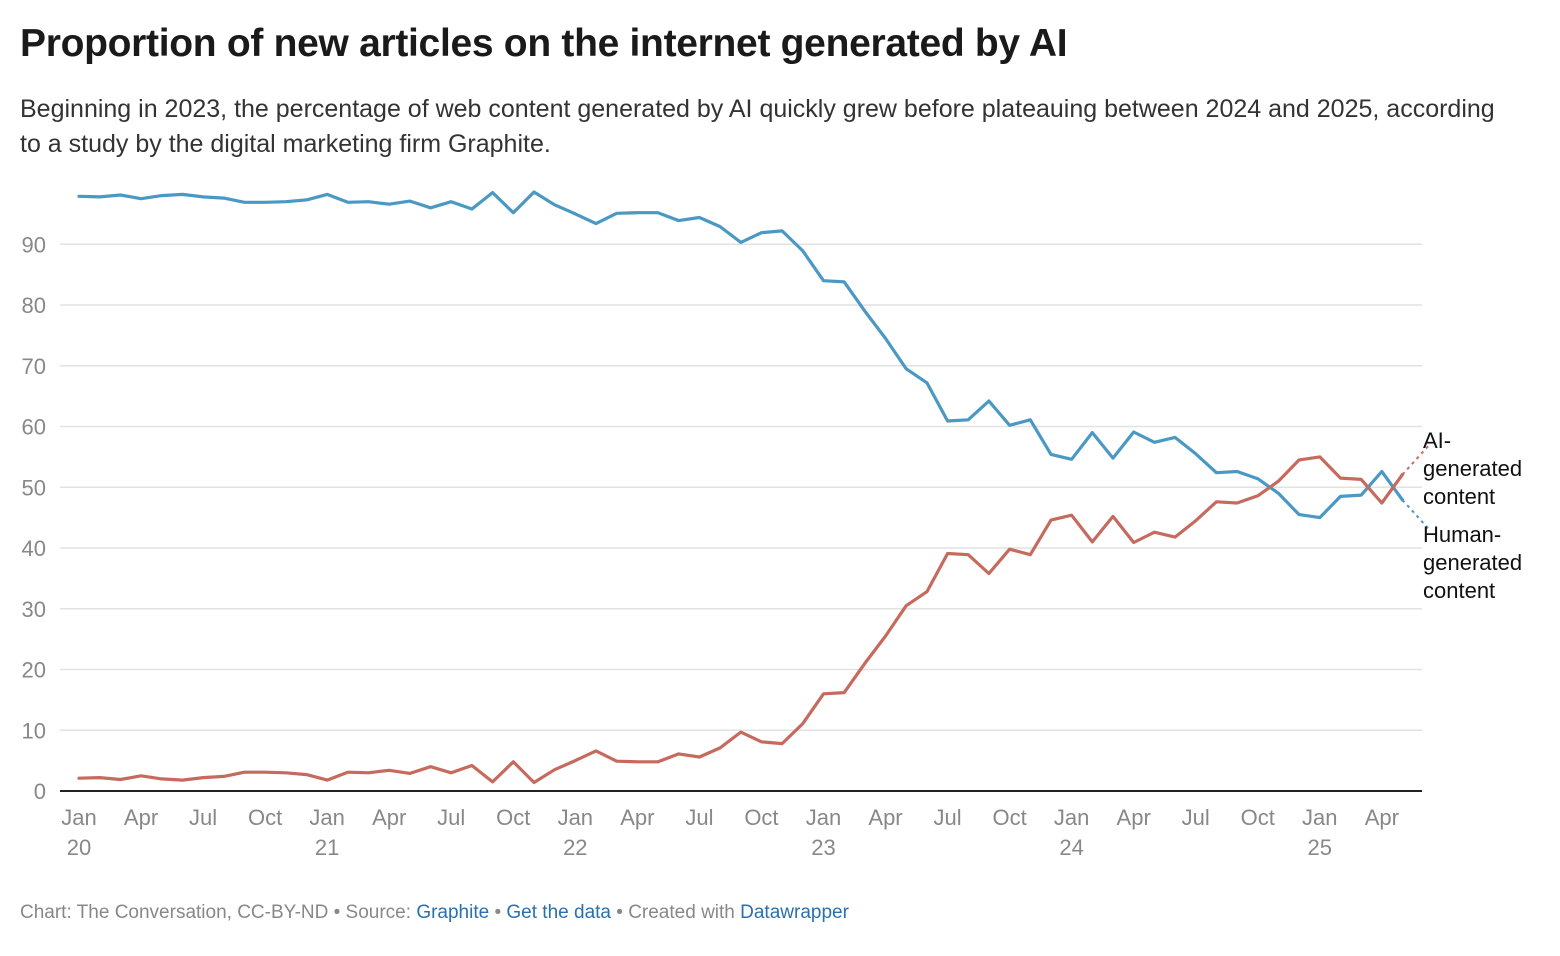  What do you see at coordinates (1459, 590) in the screenshot?
I see `human-series-label: content` at bounding box center [1459, 590].